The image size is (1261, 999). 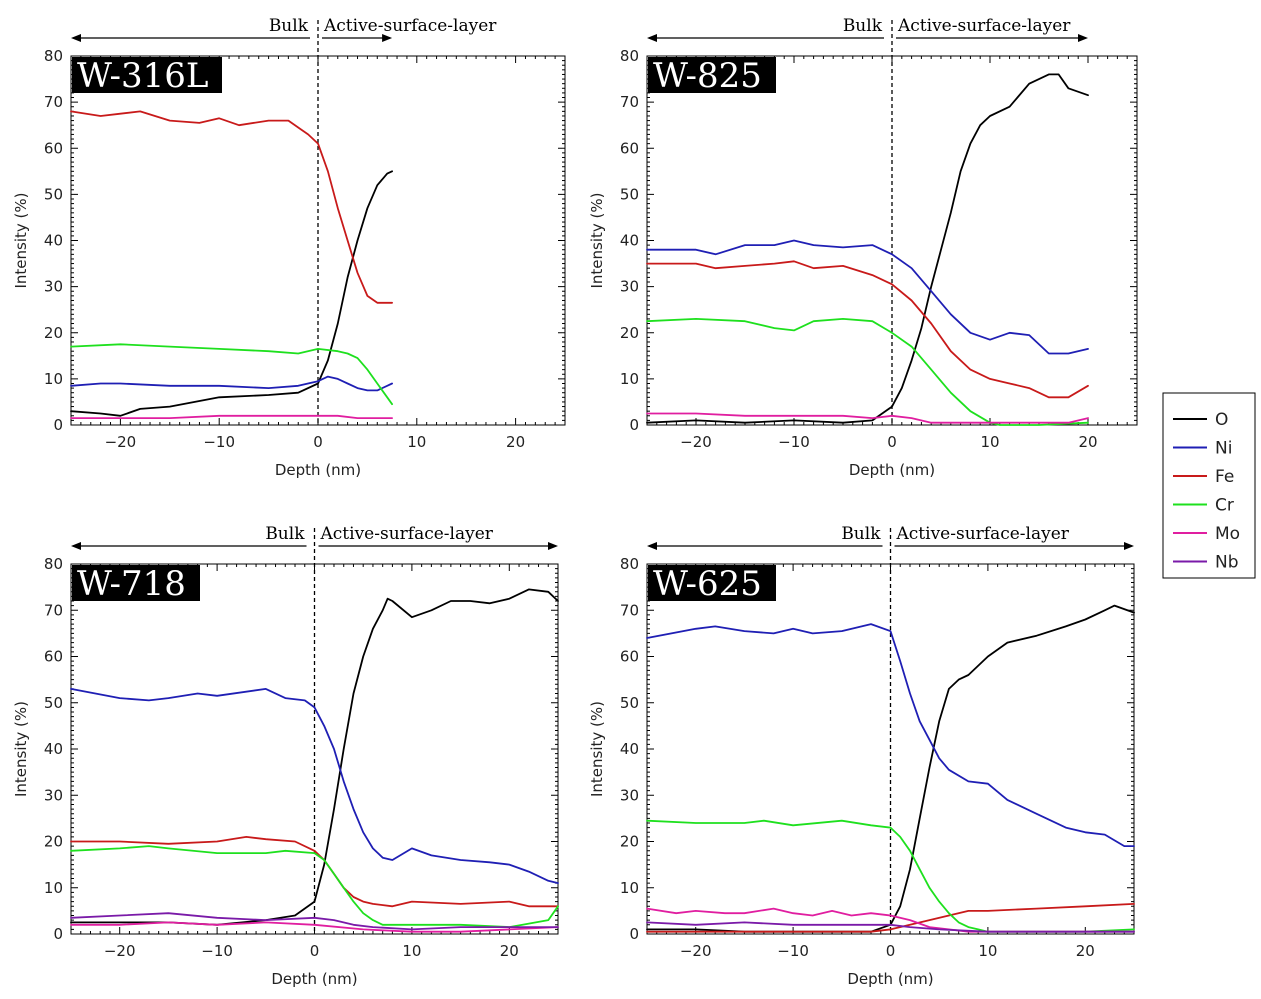 I want to click on legend-label-mo: Mo, so click(x=1227, y=534).